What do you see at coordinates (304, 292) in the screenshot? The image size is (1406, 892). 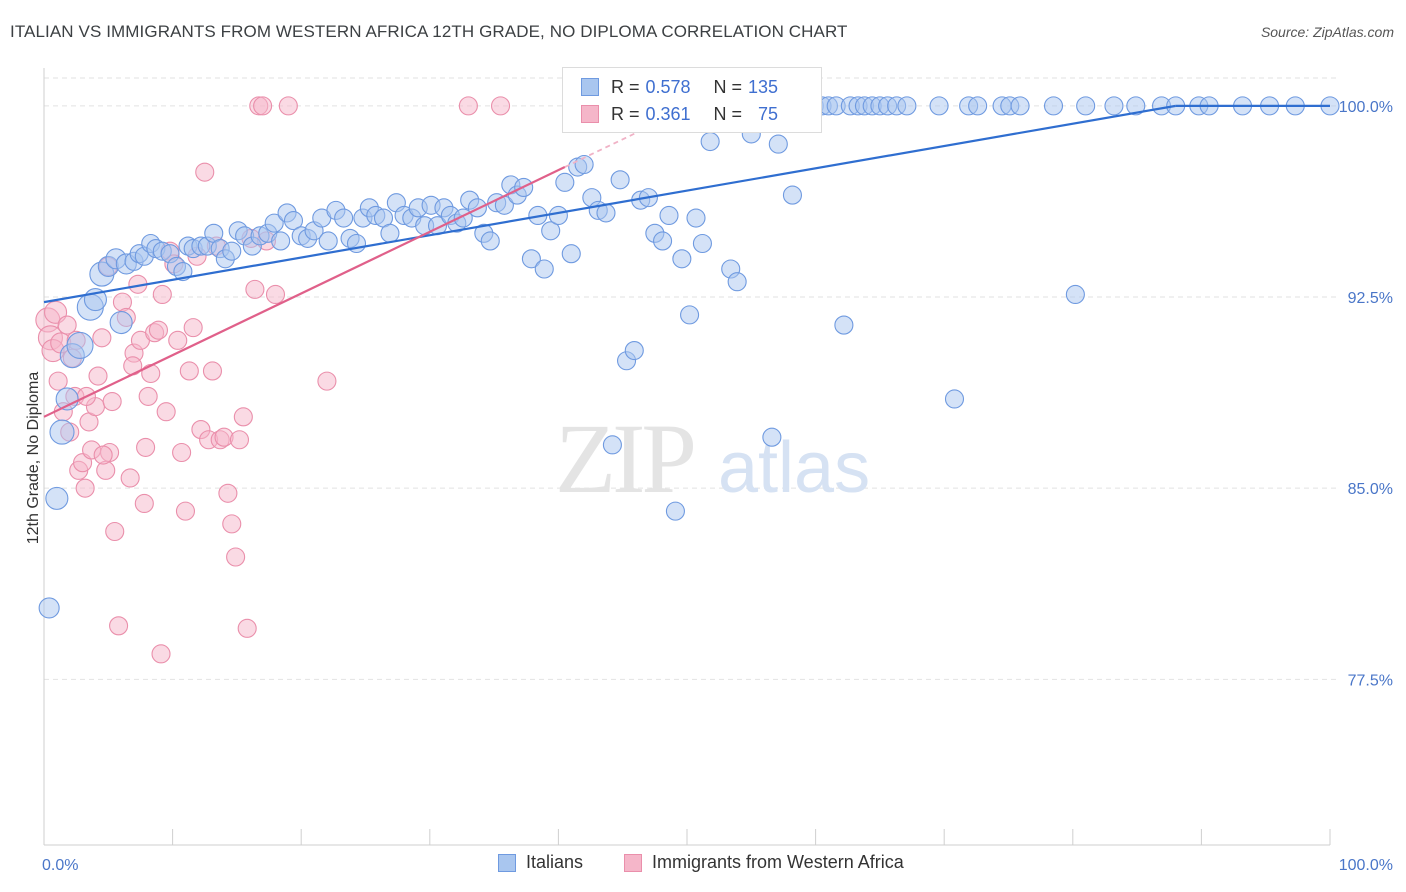 I see `trend-line-immigrants` at bounding box center [304, 292].